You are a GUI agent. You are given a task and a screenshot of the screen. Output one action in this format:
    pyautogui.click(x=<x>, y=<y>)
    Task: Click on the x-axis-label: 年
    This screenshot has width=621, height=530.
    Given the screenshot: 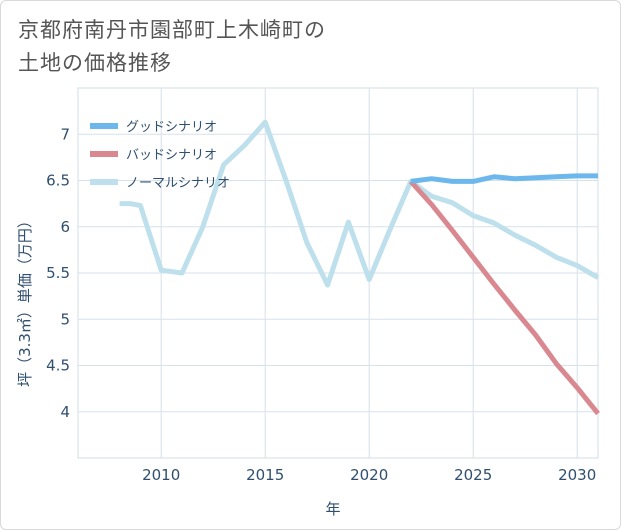 What is the action you would take?
    pyautogui.click(x=332, y=509)
    